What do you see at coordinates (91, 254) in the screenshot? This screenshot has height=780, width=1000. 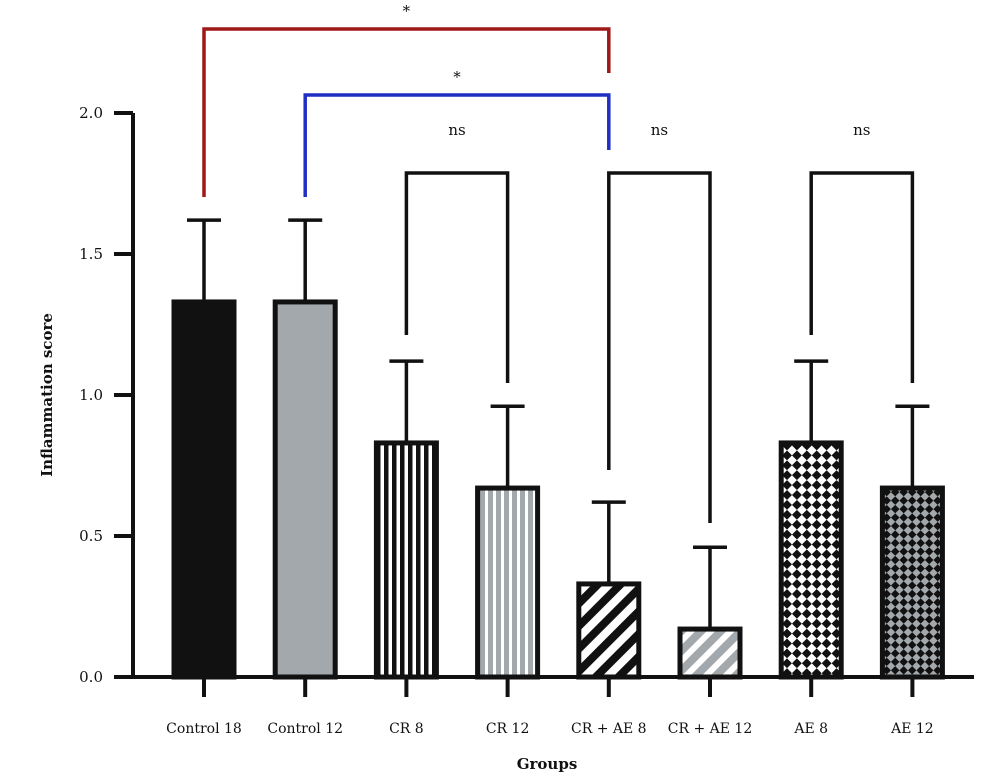 I see `y-tick-label: 1.5` at bounding box center [91, 254].